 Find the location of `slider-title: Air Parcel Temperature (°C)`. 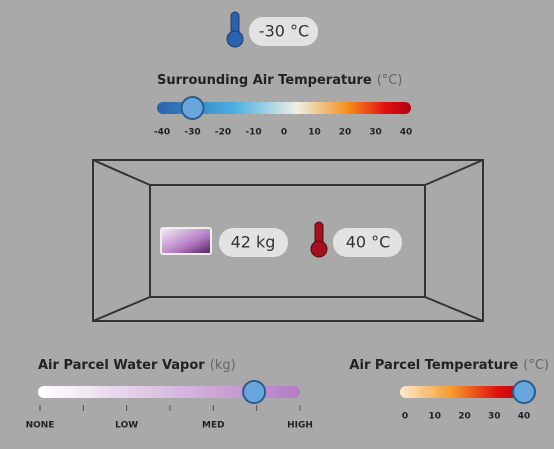

slider-title: Air Parcel Temperature (°C) is located at coordinates (449, 365).